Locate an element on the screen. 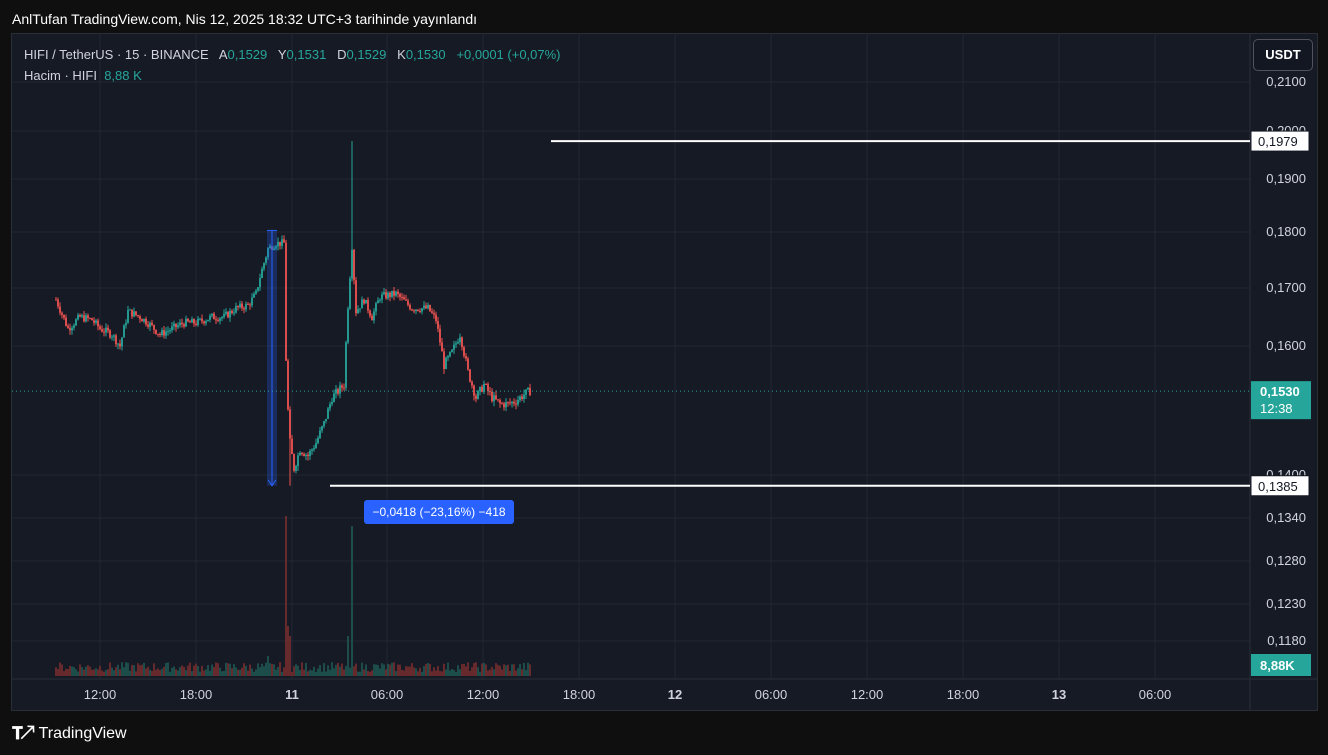 The image size is (1328, 755). symbol-name: HIFI / TetherUS · 15 · BINANCE is located at coordinates (116, 54).